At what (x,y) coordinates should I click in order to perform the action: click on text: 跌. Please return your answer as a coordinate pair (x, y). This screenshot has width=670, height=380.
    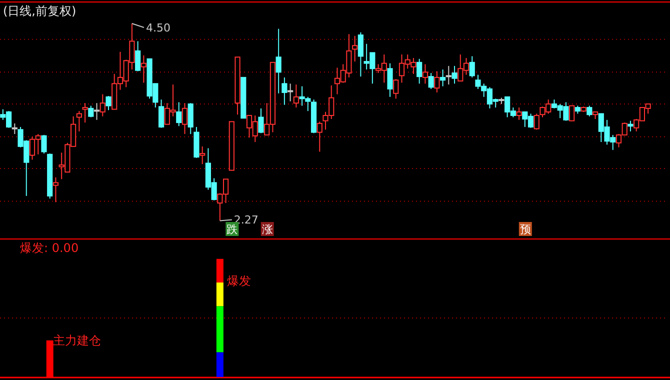
    Looking at the image, I should click on (232, 229).